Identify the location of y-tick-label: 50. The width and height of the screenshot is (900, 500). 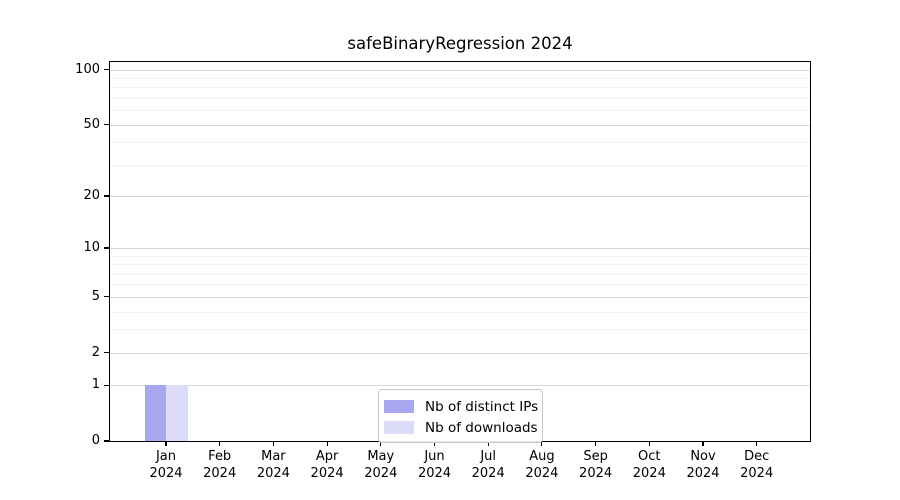
(91, 124).